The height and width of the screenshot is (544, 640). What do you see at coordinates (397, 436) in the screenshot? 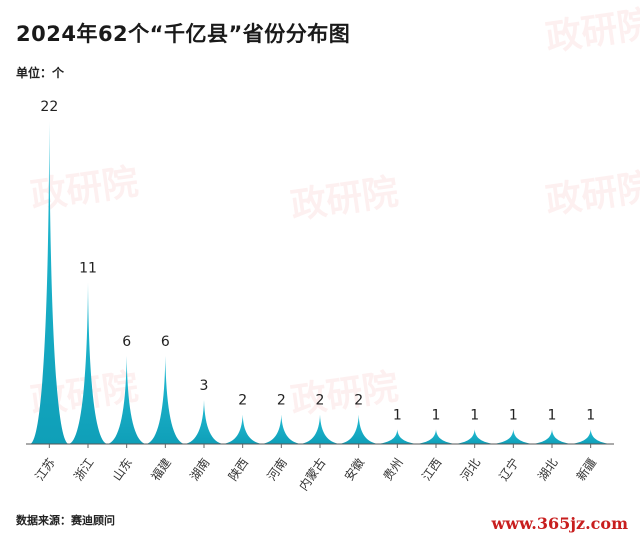
I see `peak-贵州` at bounding box center [397, 436].